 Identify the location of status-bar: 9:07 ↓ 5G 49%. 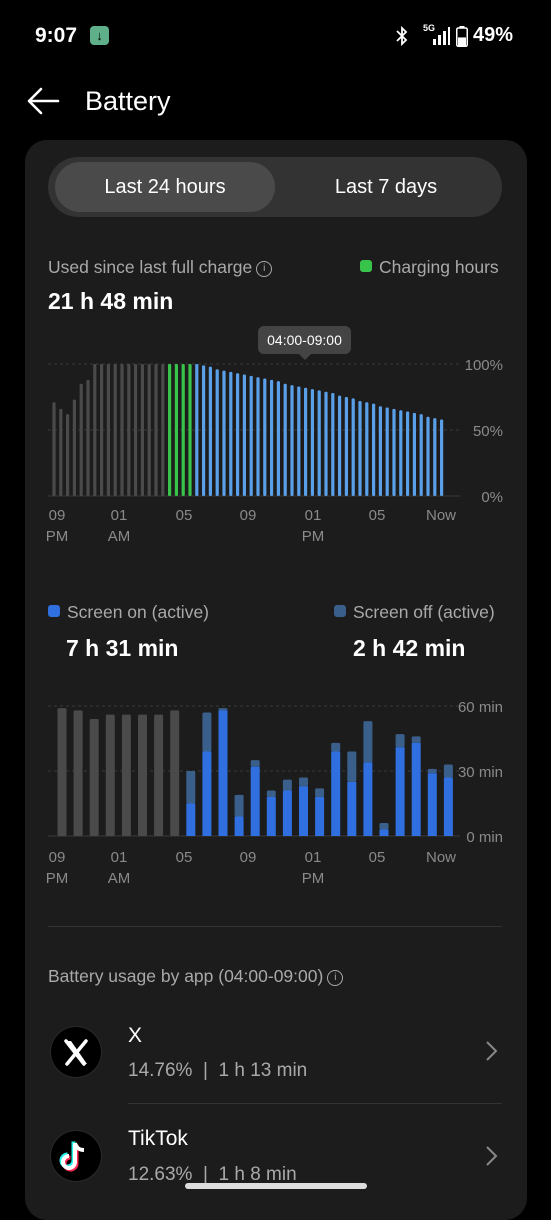
(275, 36).